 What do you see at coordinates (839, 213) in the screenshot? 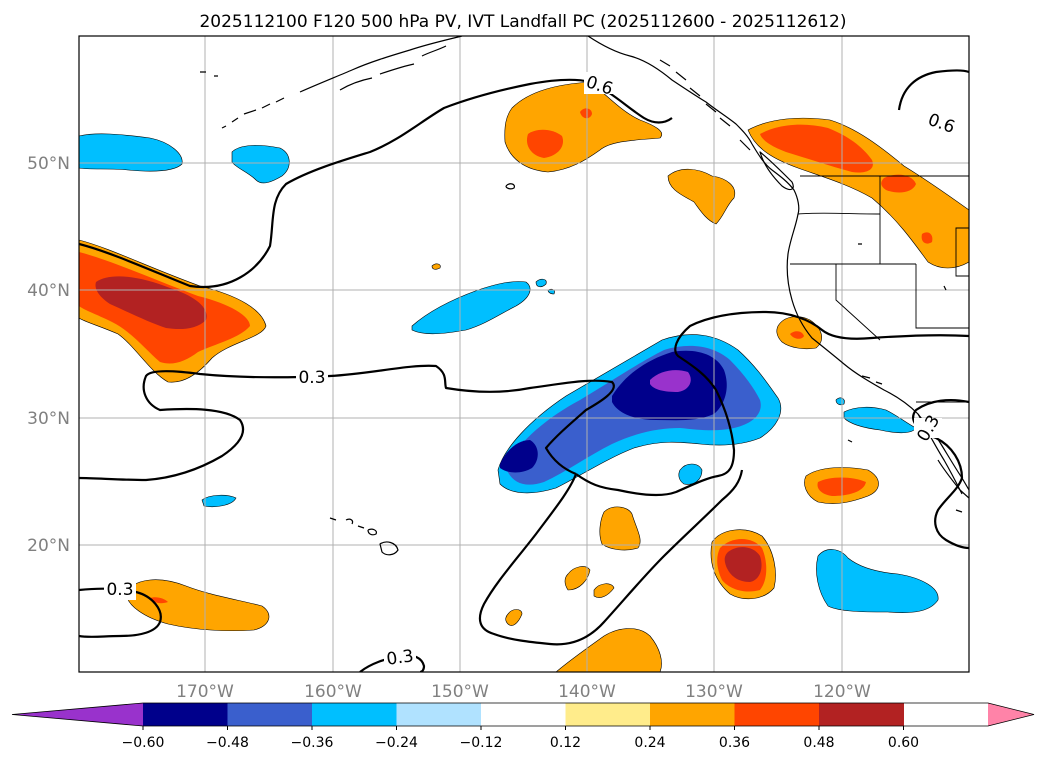
I see `border-wa-or` at bounding box center [839, 213].